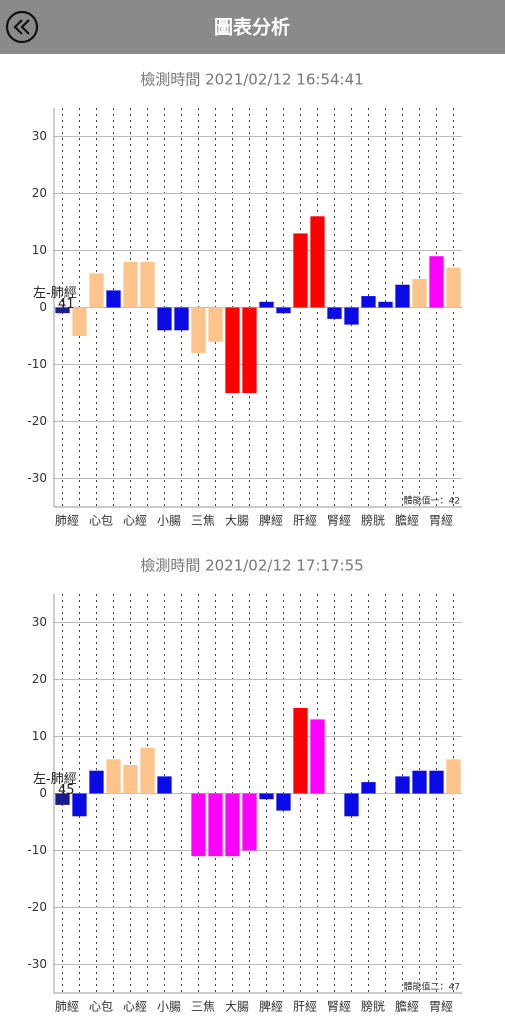  I want to click on chart-title: 檢測時間 2021/02/12 16:54:41, so click(251, 80).